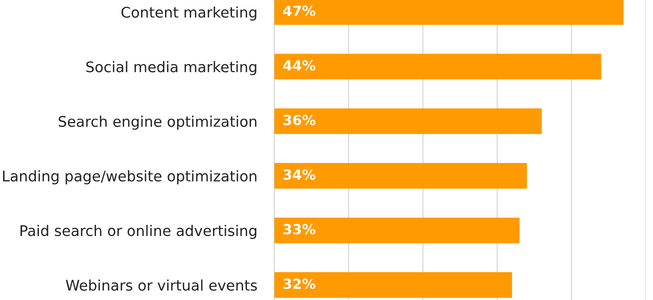 This screenshot has width=653, height=300. What do you see at coordinates (300, 174) in the screenshot?
I see `data-label: 34%` at bounding box center [300, 174].